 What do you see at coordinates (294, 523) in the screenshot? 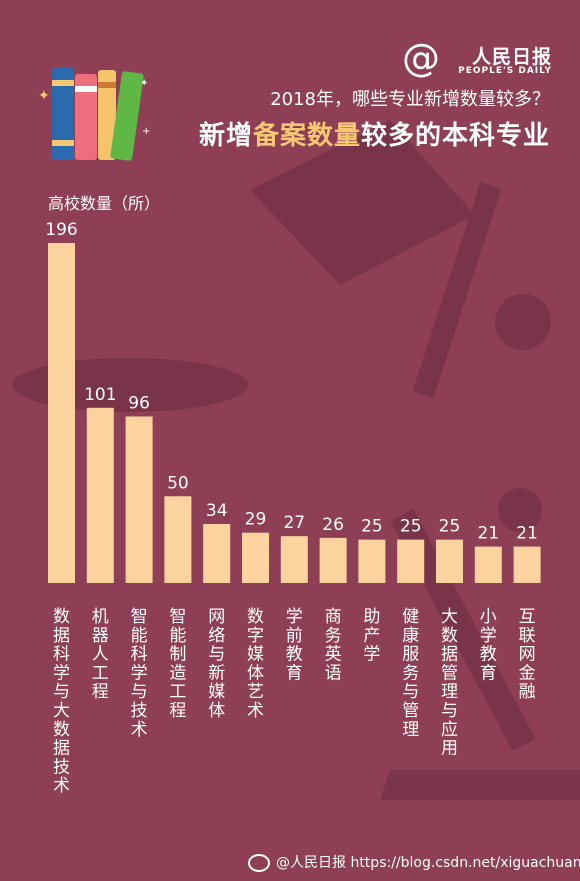
I see `bar-value-label: 27` at bounding box center [294, 523].